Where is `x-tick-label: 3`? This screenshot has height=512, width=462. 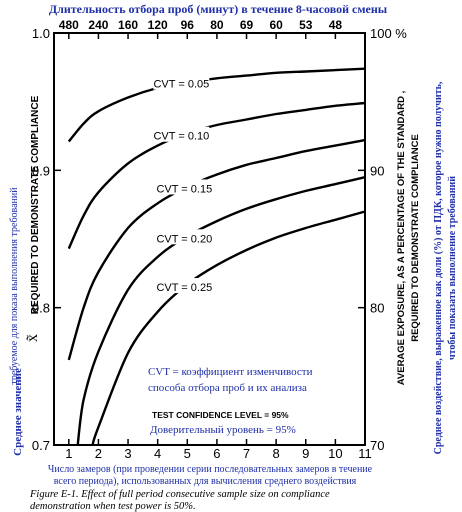
x-tick-label: 3 is located at coordinates (127, 453).